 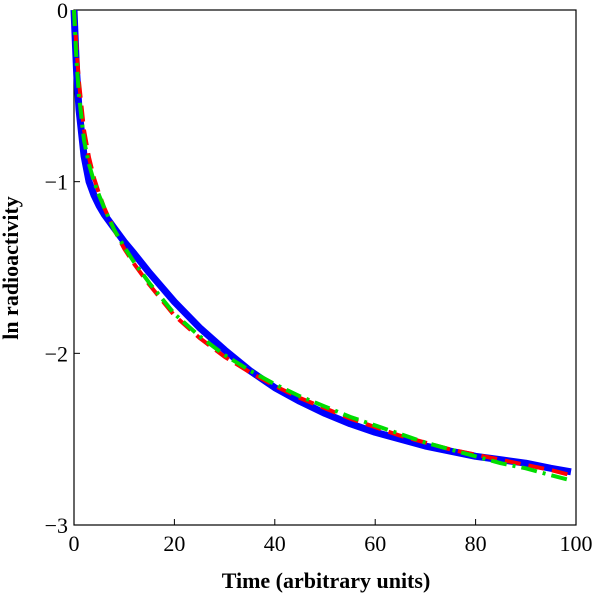 I want to click on x-tick-label: 0, so click(x=74, y=543).